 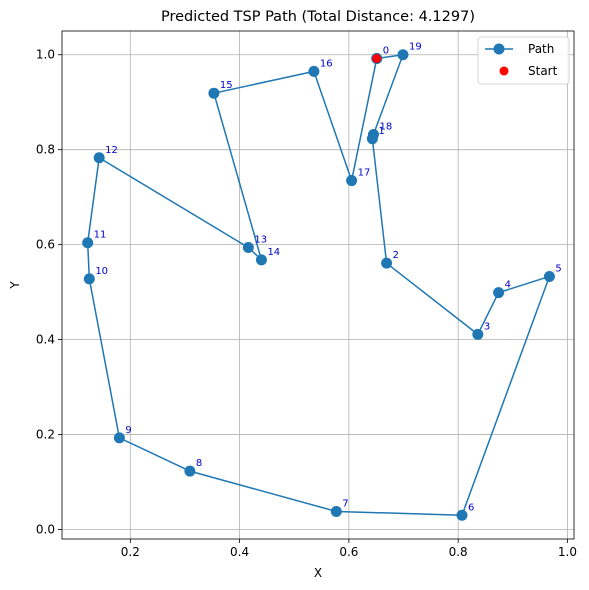 I want to click on x-axis-label: X, so click(x=318, y=573).